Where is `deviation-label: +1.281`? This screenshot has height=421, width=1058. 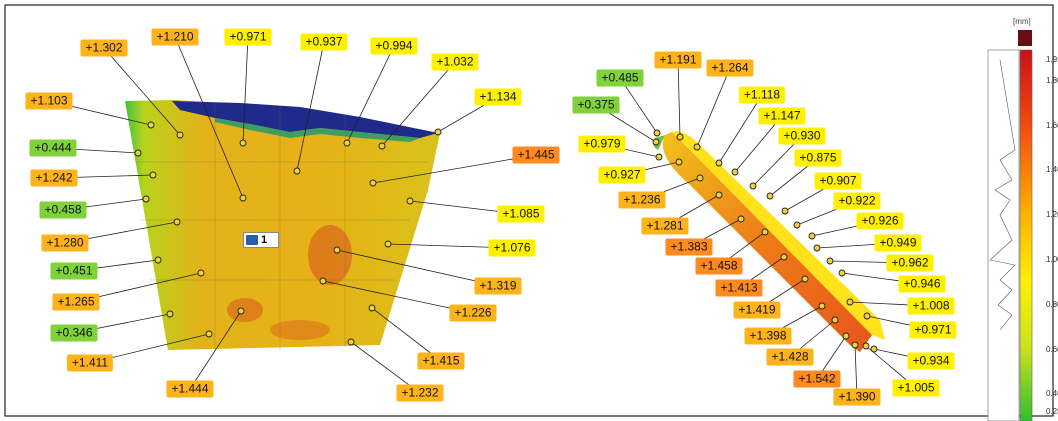 deviation-label: +1.281 is located at coordinates (665, 226).